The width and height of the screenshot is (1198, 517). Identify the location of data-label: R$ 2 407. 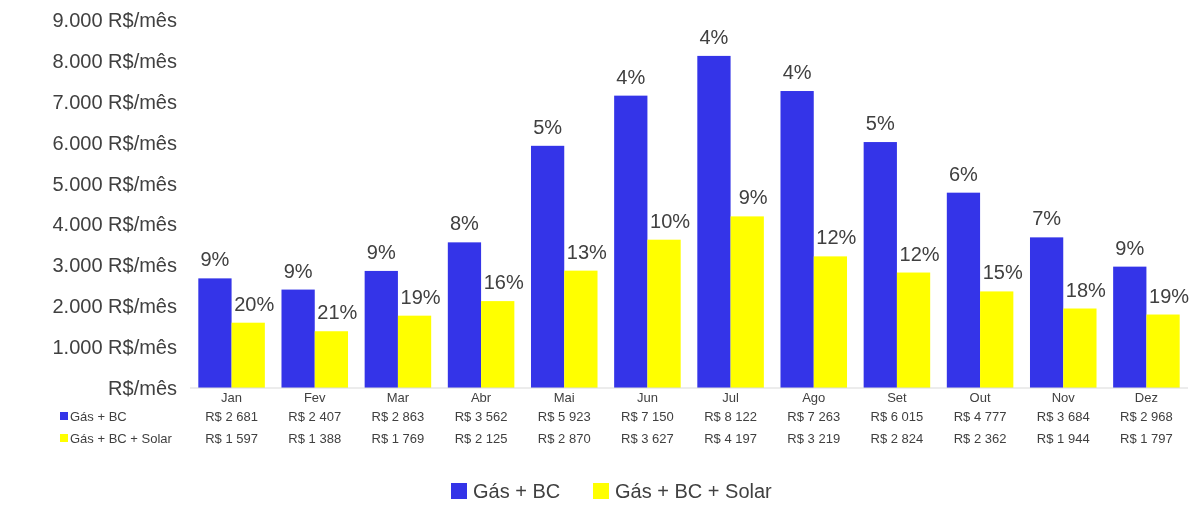
(315, 416).